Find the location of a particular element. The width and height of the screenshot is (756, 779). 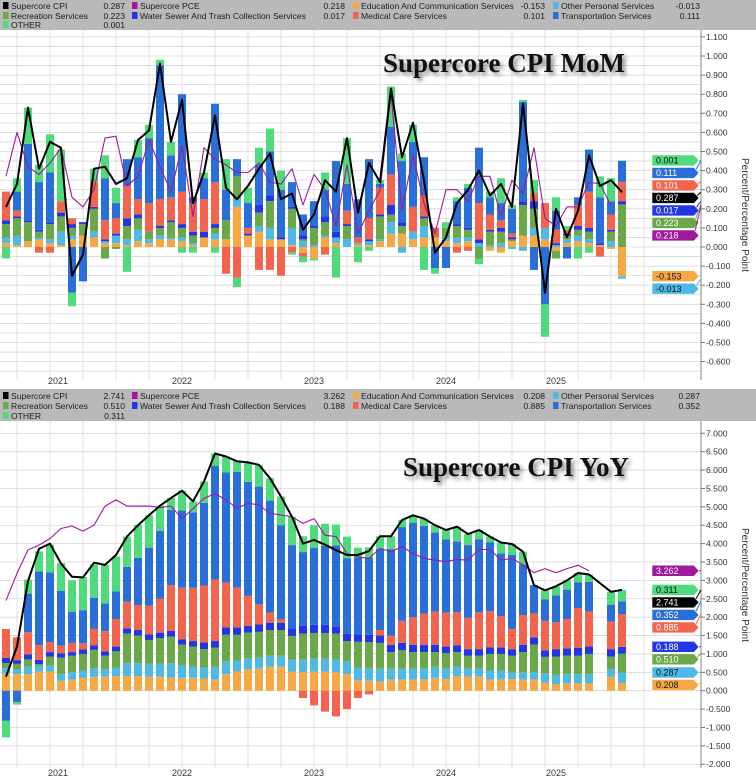

y-tick-label: 0.200 is located at coordinates (717, 209).